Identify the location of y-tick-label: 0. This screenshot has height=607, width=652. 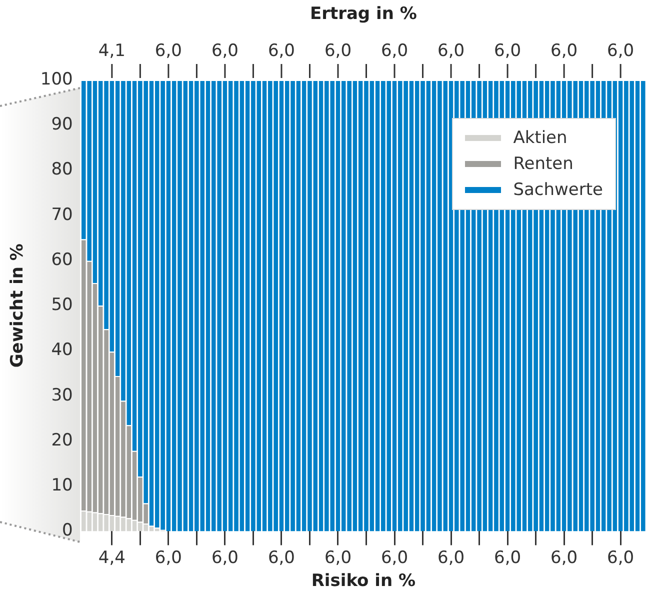
(67, 530).